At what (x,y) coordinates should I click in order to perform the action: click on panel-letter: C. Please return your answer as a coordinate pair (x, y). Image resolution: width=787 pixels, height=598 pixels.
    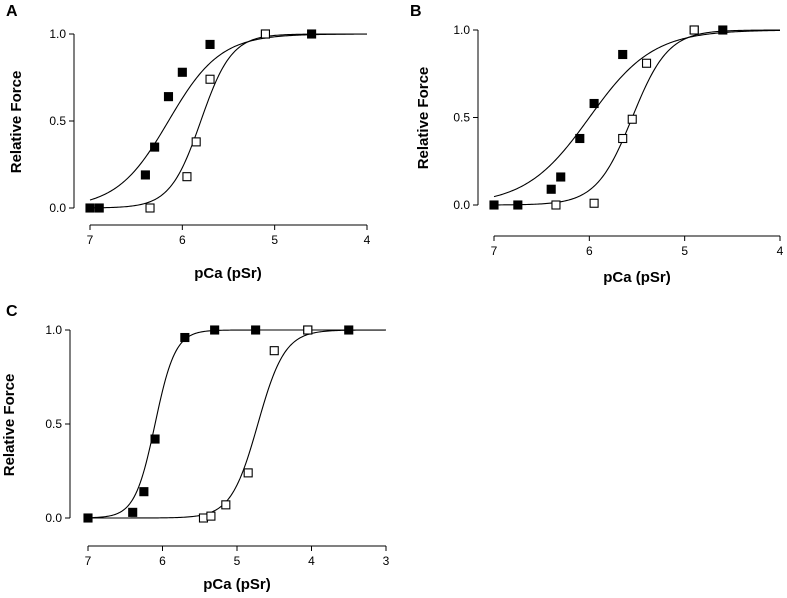
    Looking at the image, I should click on (12, 311).